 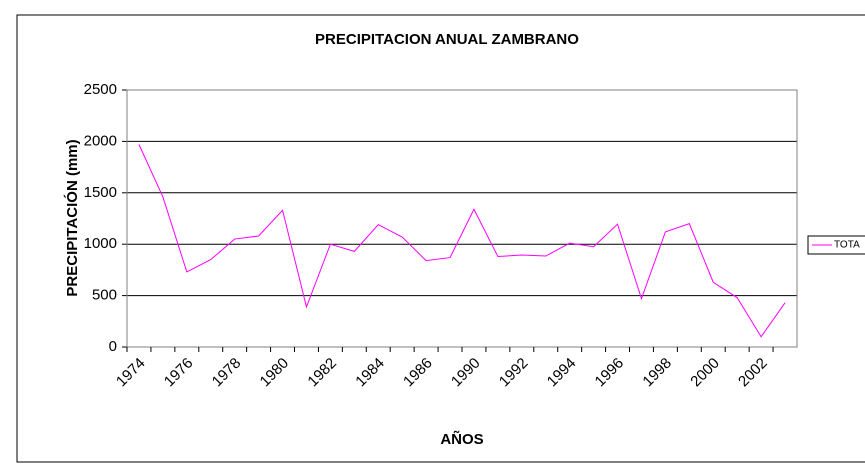 What do you see at coordinates (447, 39) in the screenshot?
I see `chart-title: PRECIPITACION ANUAL ZAMBRANO` at bounding box center [447, 39].